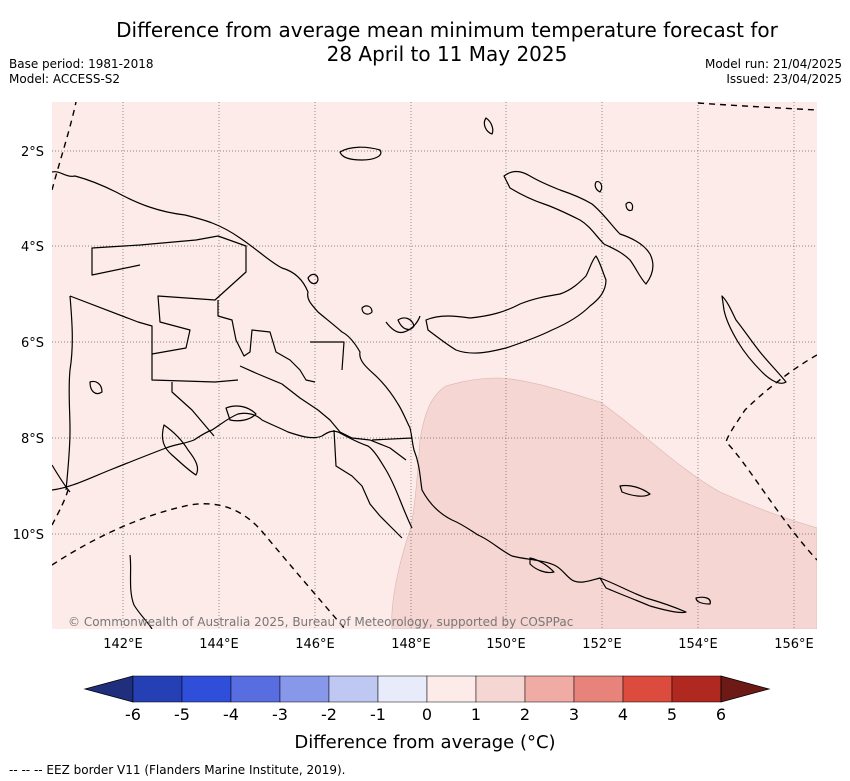 Image resolution: width=850 pixels, height=781 pixels. What do you see at coordinates (721, 714) in the screenshot?
I see `colorbar-tick-label: 6` at bounding box center [721, 714].